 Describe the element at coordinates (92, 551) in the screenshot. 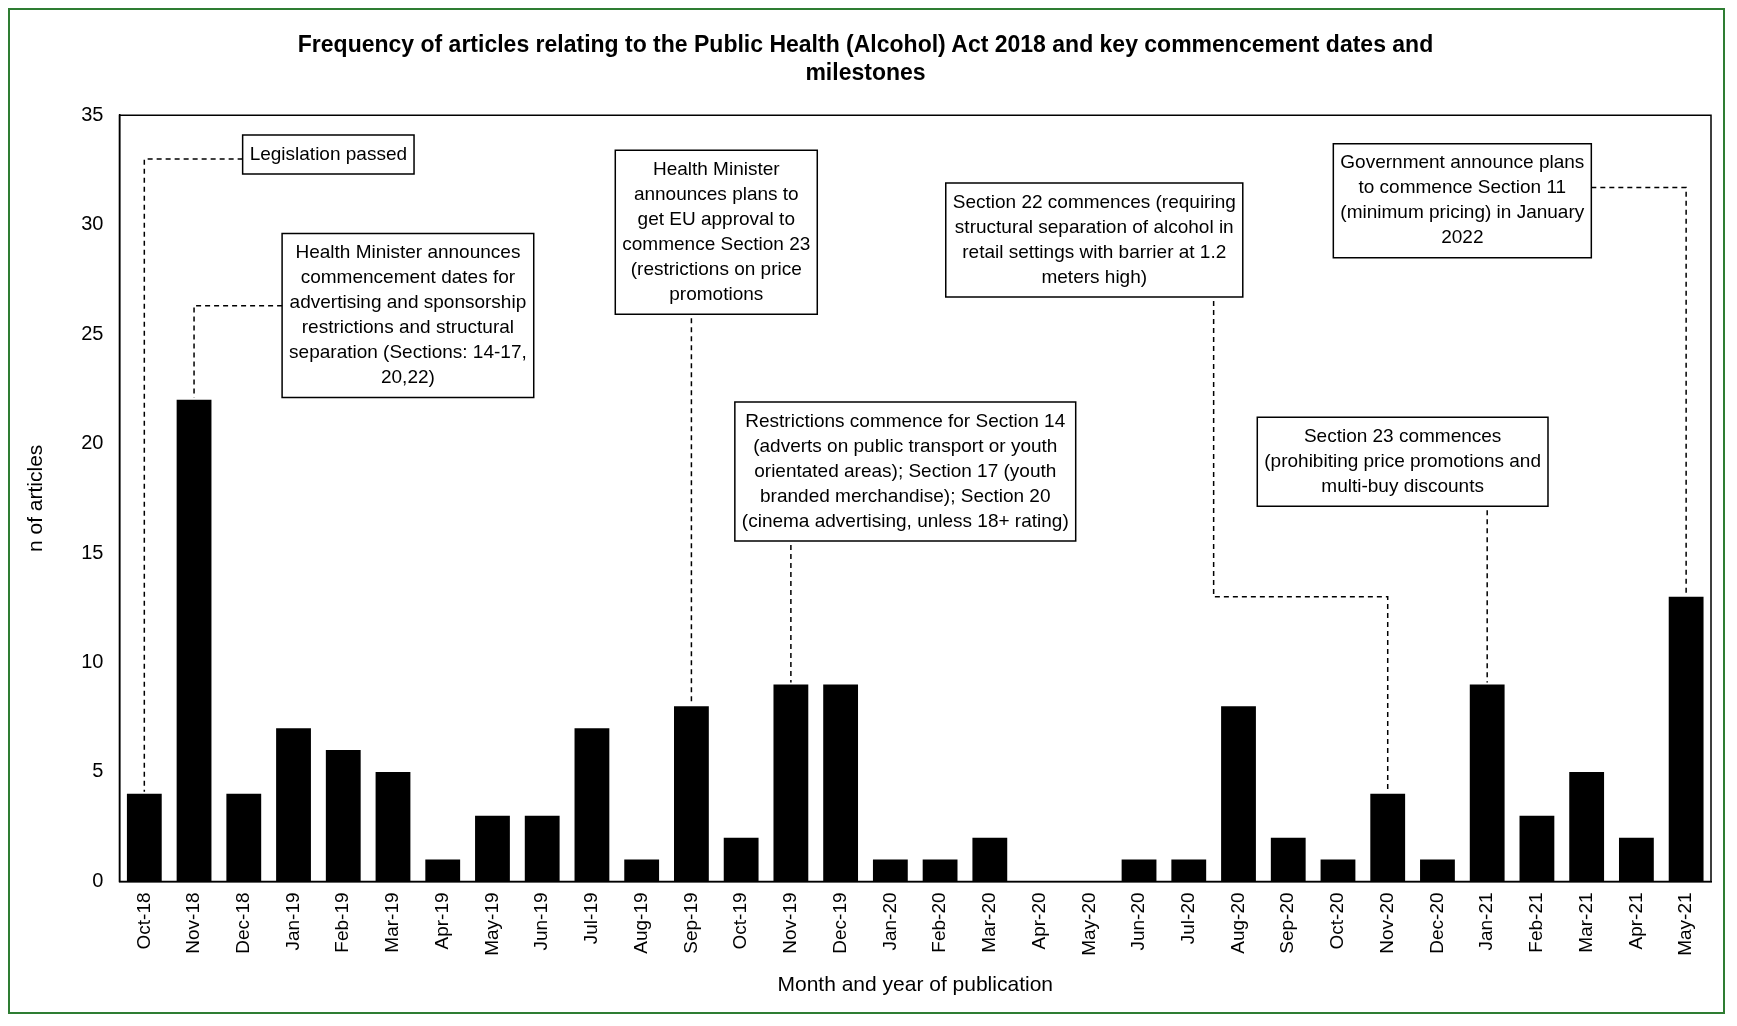

I see `y-tick-label: 15` at that location.